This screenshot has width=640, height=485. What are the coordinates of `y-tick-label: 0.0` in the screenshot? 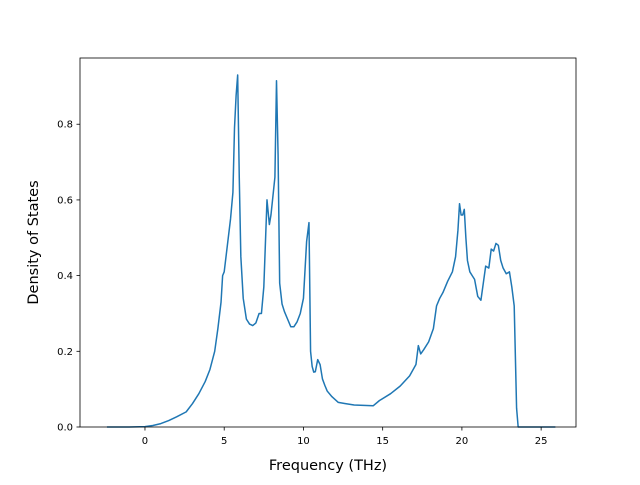 It's located at (65, 428).